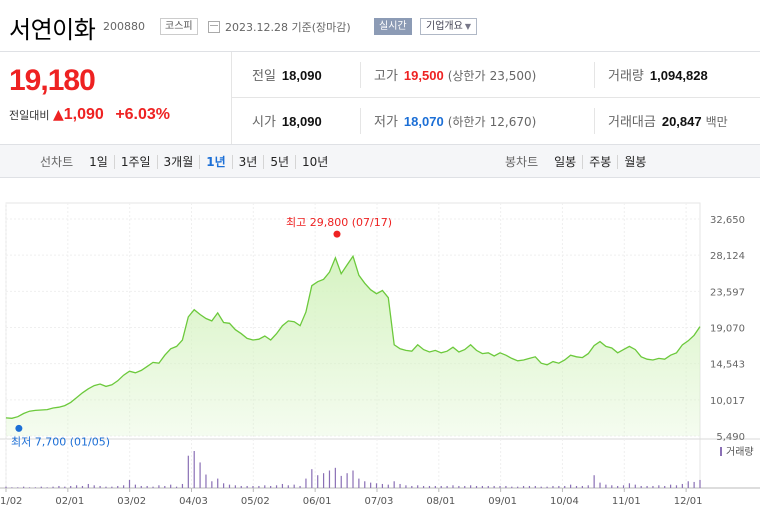  I want to click on change-percent: +6.03%, so click(143, 114).